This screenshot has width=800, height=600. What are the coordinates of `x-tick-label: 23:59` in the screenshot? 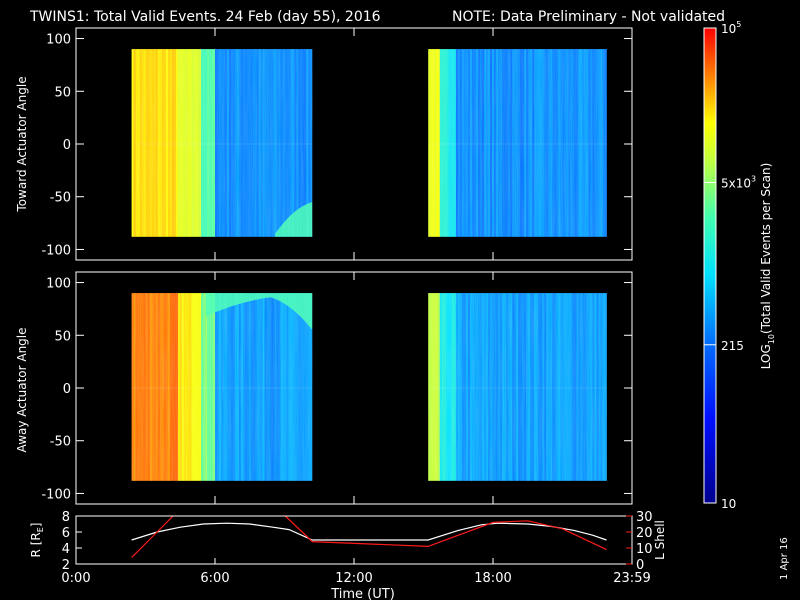 It's located at (631, 578).